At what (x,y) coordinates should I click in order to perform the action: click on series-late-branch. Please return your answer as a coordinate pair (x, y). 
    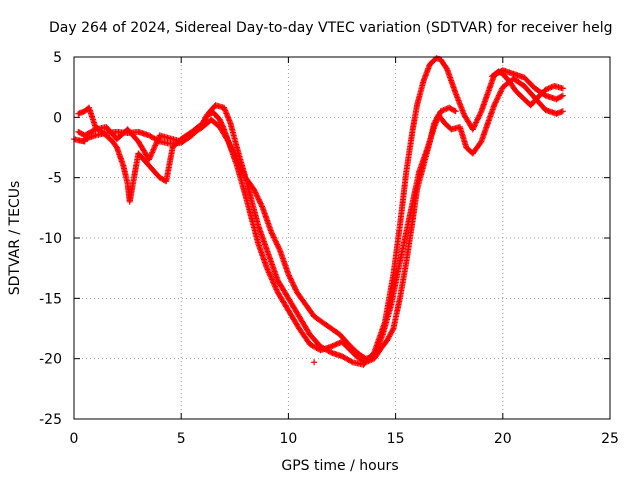
    Looking at the image, I should click on (527, 88).